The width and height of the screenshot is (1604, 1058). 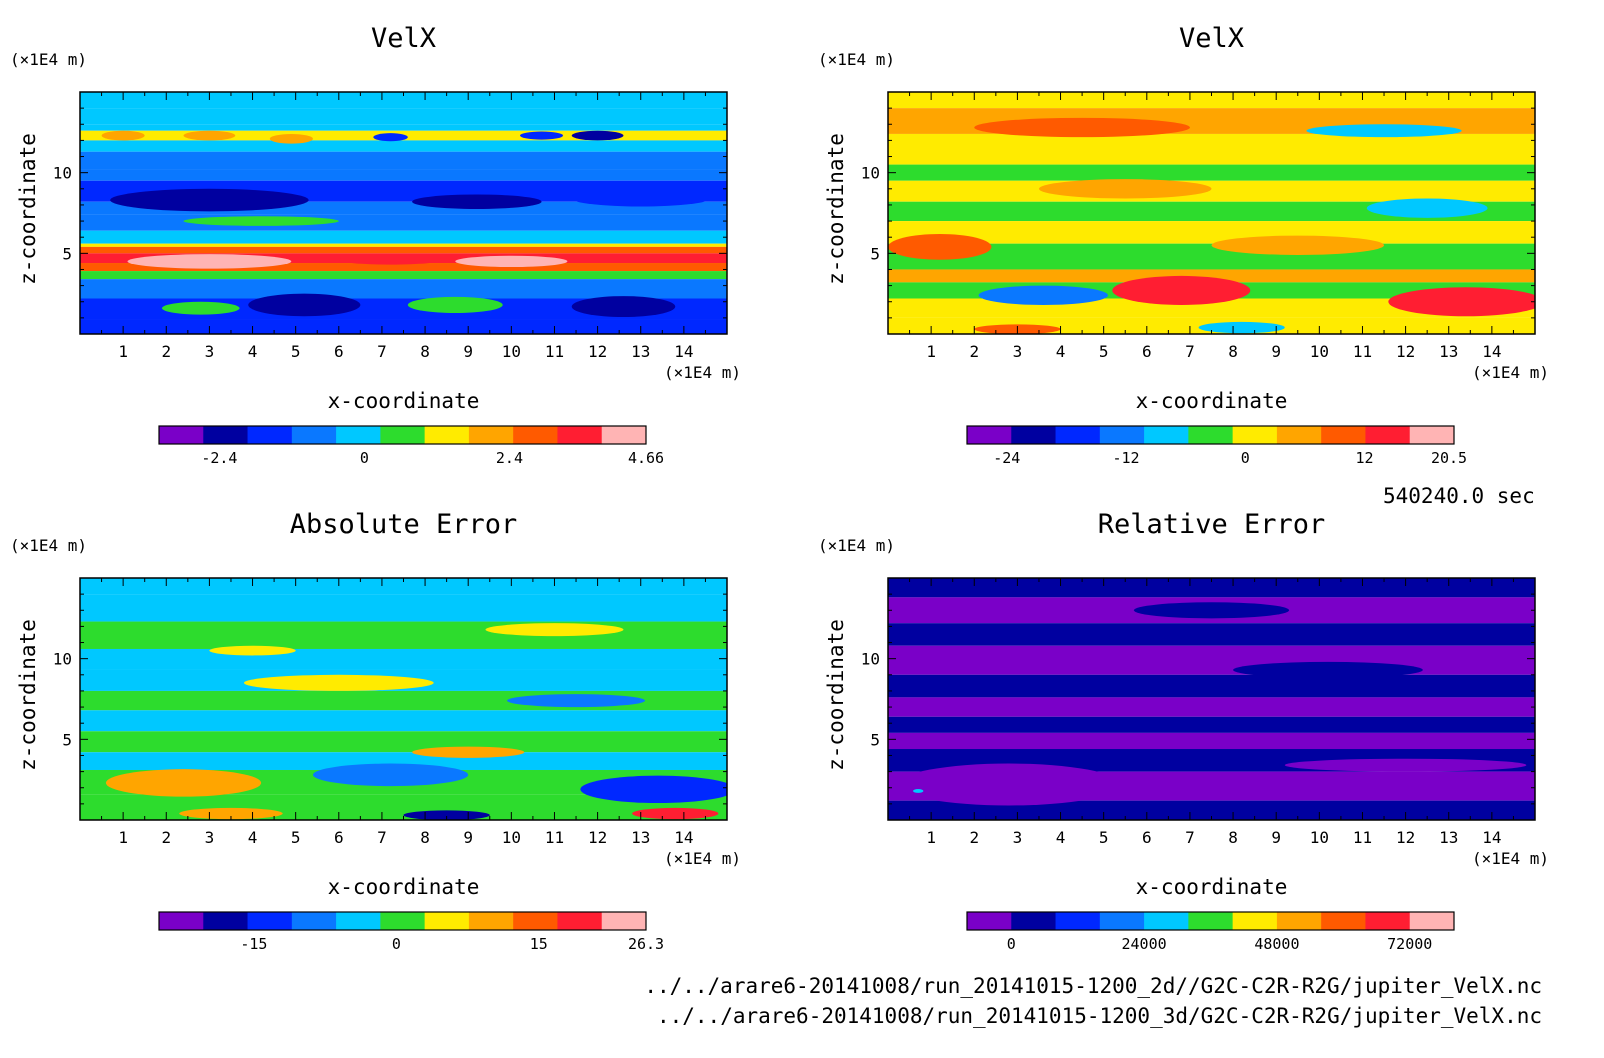 What do you see at coordinates (1104, 351) in the screenshot?
I see `x-tick-label: 5` at bounding box center [1104, 351].